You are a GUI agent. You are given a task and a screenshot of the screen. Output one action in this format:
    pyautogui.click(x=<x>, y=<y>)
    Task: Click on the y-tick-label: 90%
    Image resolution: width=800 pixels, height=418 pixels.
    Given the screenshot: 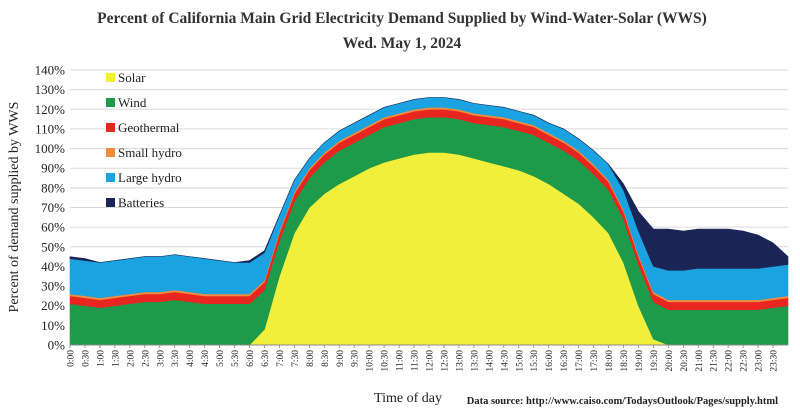 What is the action you would take?
    pyautogui.click(x=53, y=168)
    